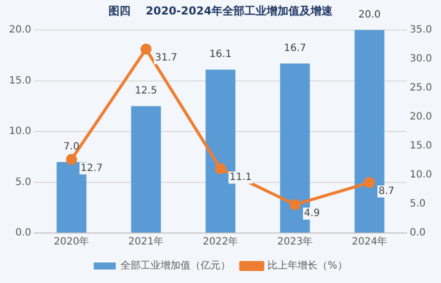  Describe the element at coordinates (370, 242) in the screenshot. I see `x-tick-label: 2024年` at that location.